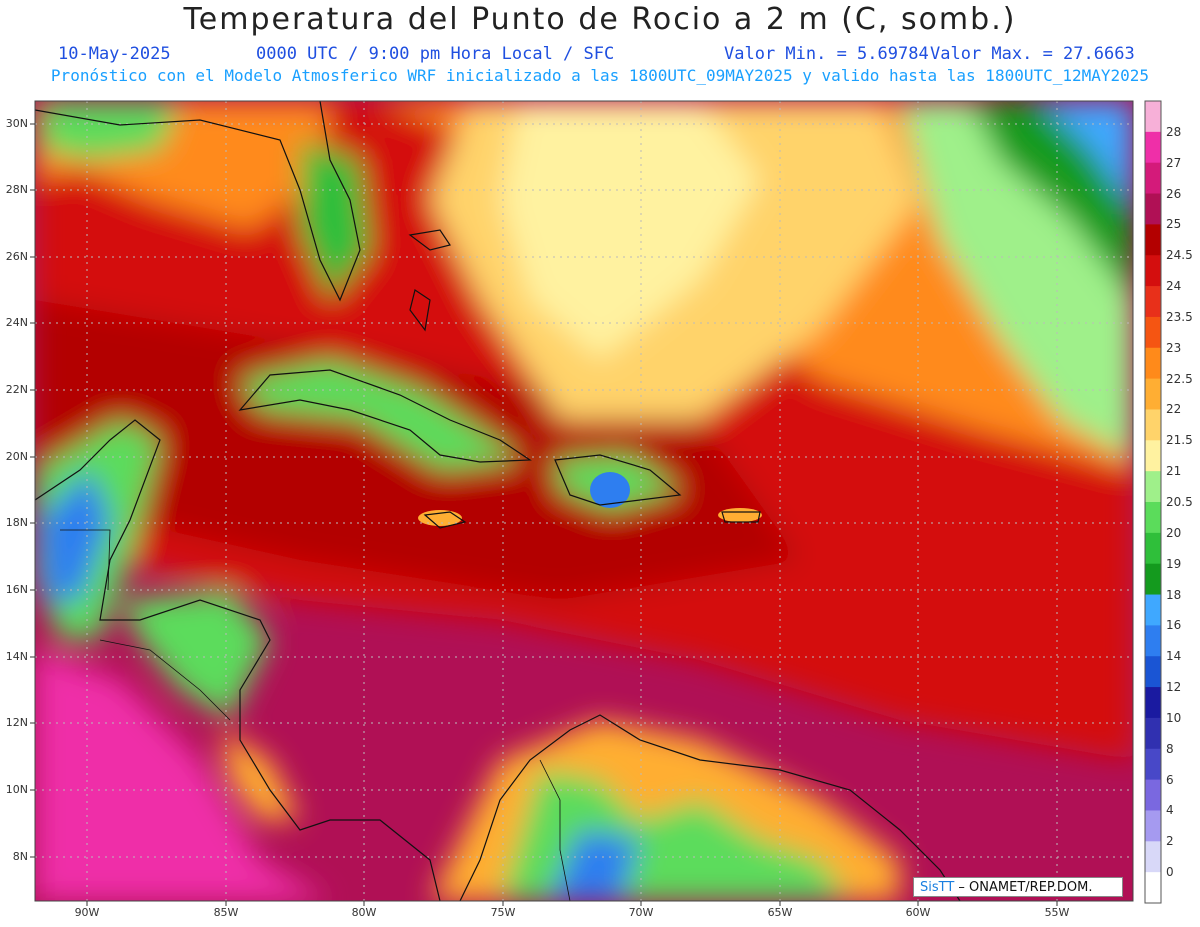  What do you see at coordinates (16, 589) in the screenshot?
I see `lat-label: 16N` at bounding box center [16, 589].